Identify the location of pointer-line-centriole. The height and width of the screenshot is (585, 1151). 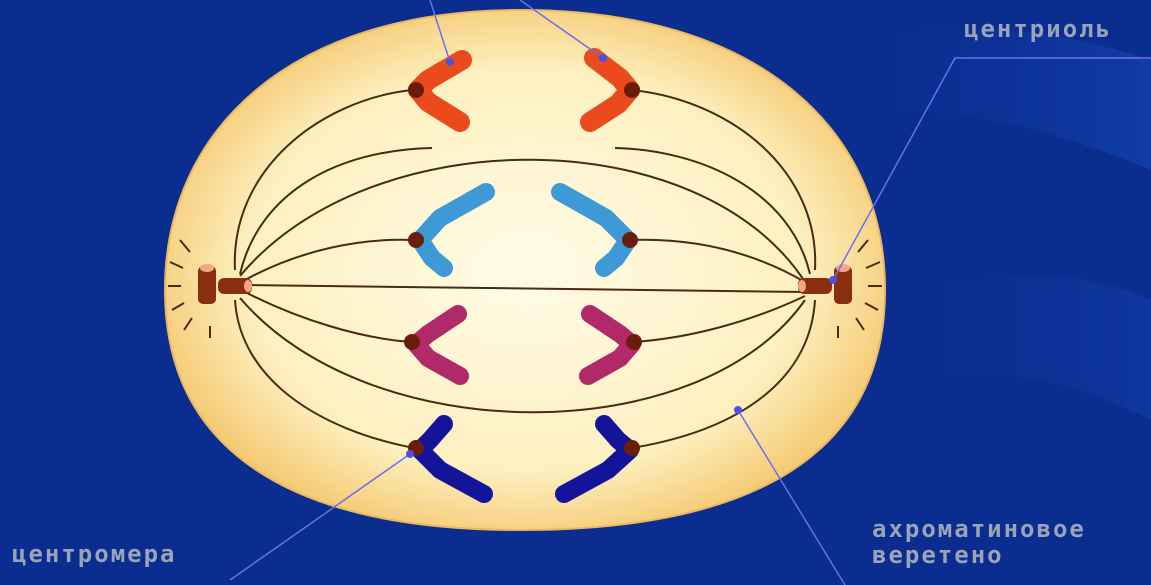
(991, 169).